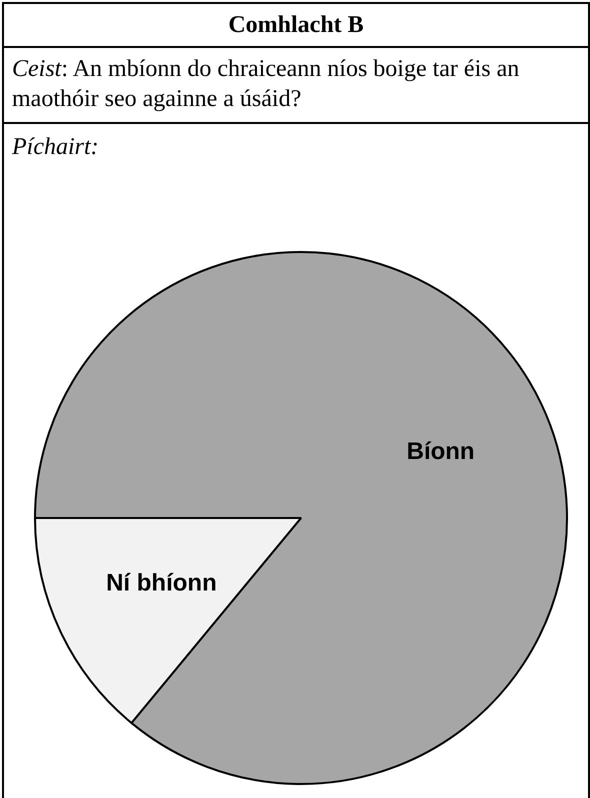  What do you see at coordinates (161, 582) in the screenshot?
I see `slice-label: Ní bhíonn` at bounding box center [161, 582].